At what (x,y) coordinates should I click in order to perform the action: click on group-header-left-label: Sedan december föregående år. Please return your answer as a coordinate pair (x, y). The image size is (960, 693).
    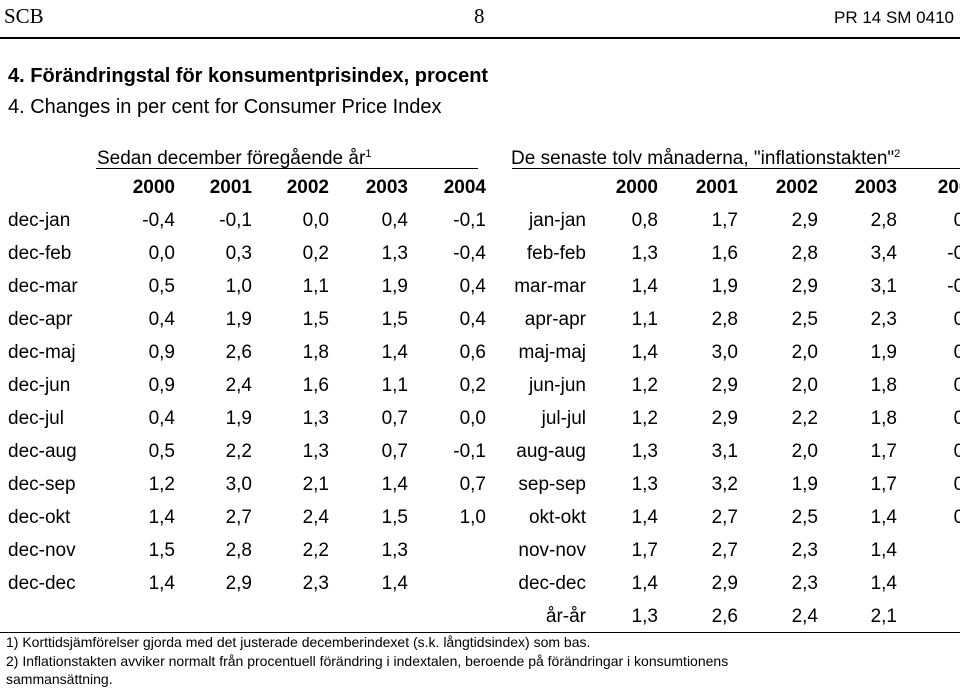
    Looking at the image, I should click on (231, 158).